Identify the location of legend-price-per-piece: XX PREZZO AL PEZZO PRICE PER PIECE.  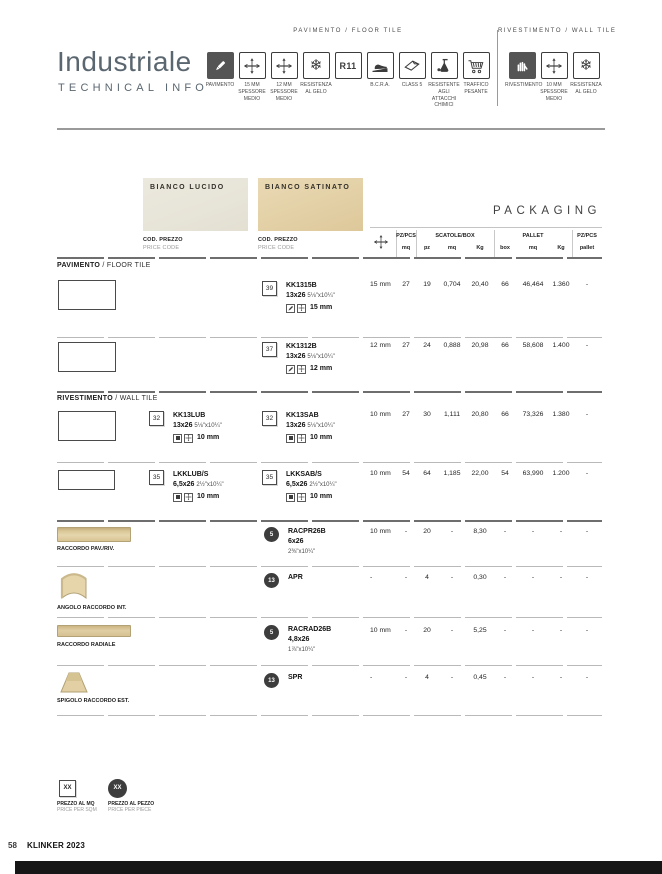
(131, 795).